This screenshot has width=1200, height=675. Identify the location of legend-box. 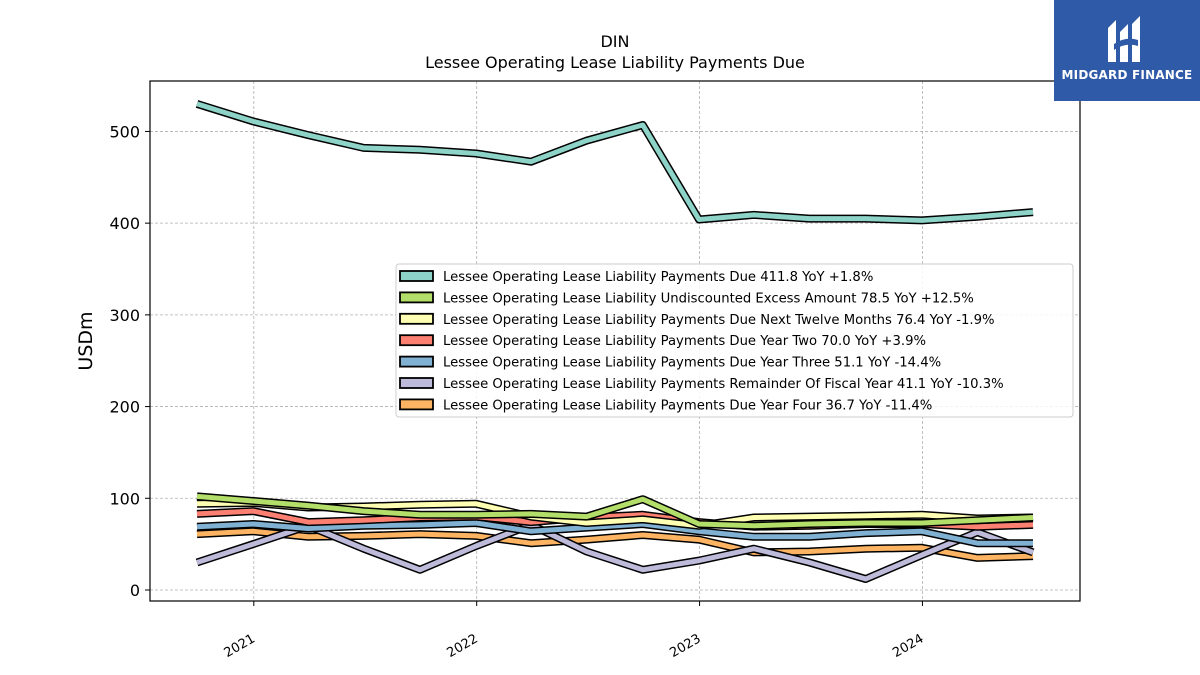
(734, 340).